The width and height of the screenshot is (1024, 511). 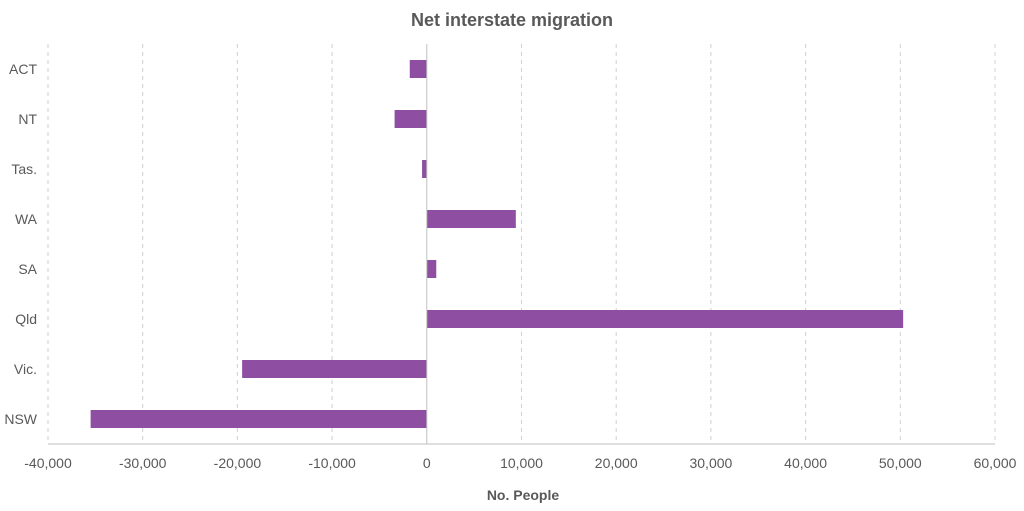 I want to click on x-tick-label: 10,000, so click(x=521, y=463).